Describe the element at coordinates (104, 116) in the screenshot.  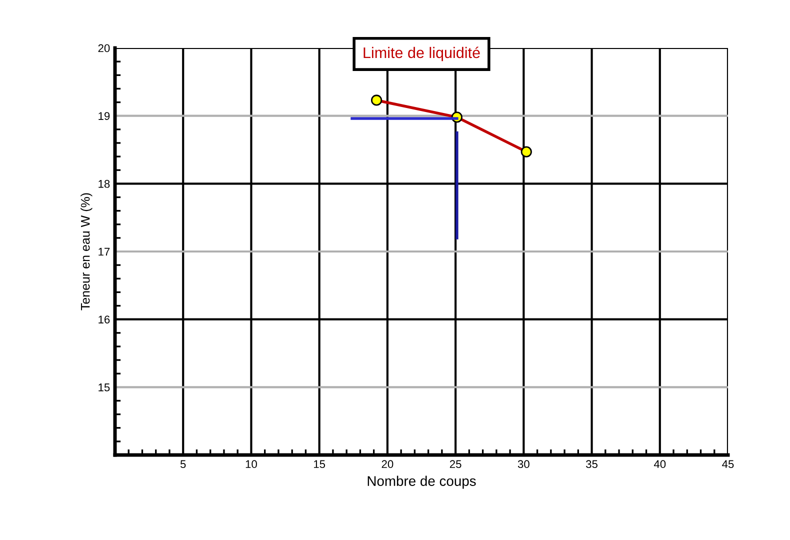
I see `y-tick-label: 19` at that location.